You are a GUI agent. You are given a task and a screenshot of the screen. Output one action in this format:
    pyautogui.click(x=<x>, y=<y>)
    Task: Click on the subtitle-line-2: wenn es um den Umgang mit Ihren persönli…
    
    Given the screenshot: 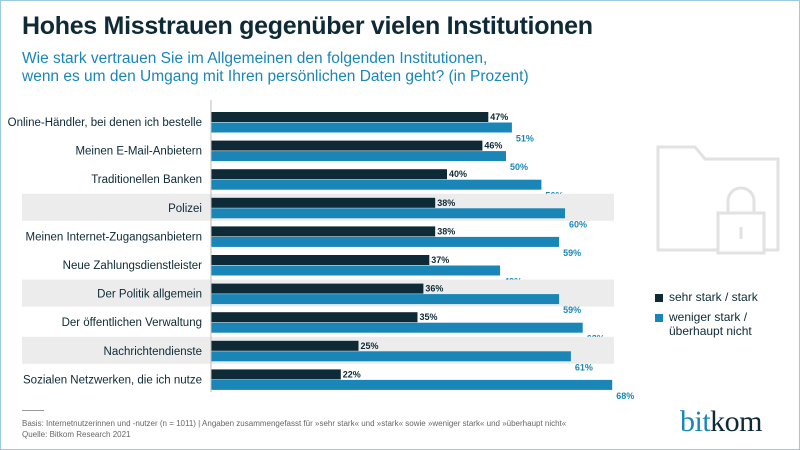 What is the action you would take?
    pyautogui.click(x=275, y=76)
    